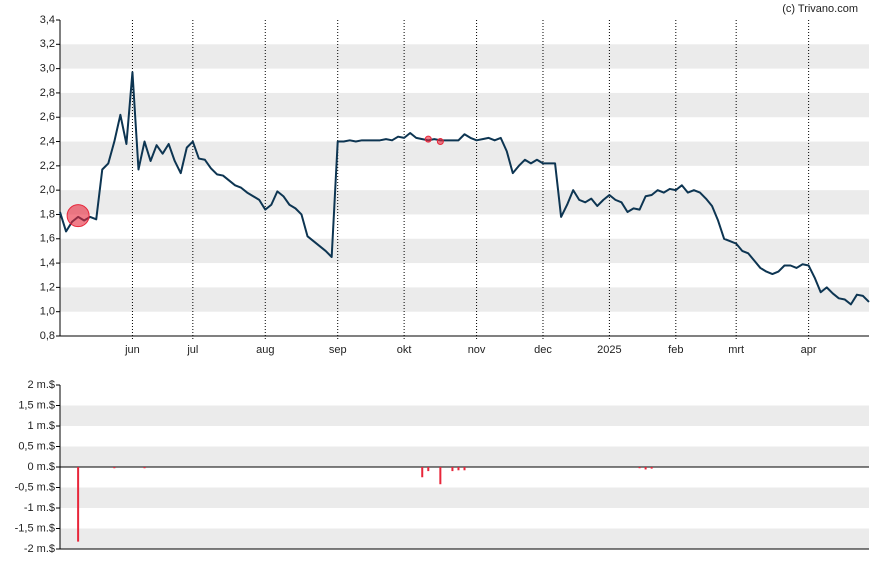 The image size is (888, 565). What do you see at coordinates (47, 117) in the screenshot?
I see `y-tick-label: 2,6` at bounding box center [47, 117].